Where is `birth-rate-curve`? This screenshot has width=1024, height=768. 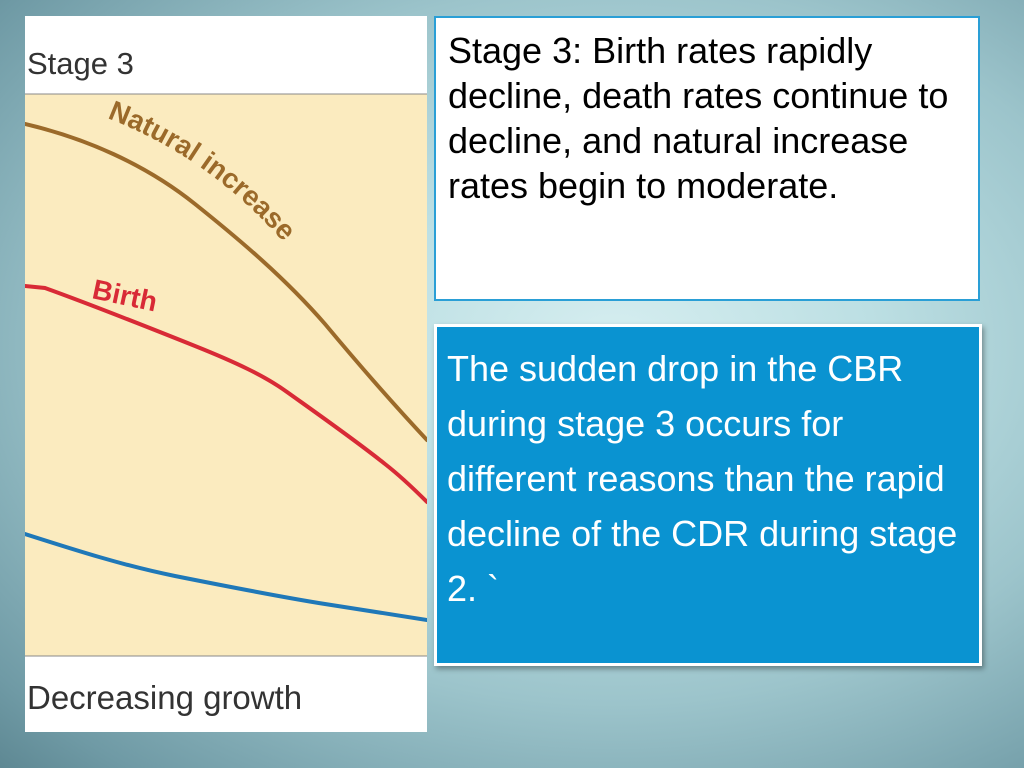
birth-rate-curve is located at coordinates (226, 394).